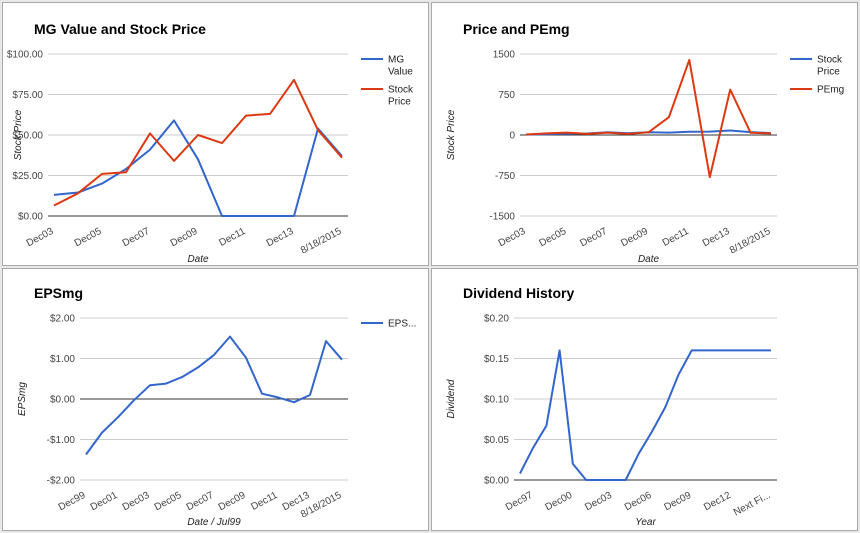 This screenshot has width=860, height=533. Describe the element at coordinates (400, 66) in the screenshot. I see `chart1-legend-label: MG Value` at that location.